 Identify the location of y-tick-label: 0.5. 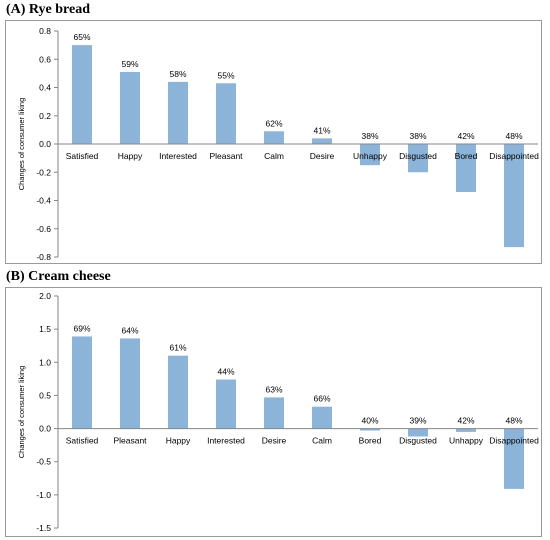
(45, 395).